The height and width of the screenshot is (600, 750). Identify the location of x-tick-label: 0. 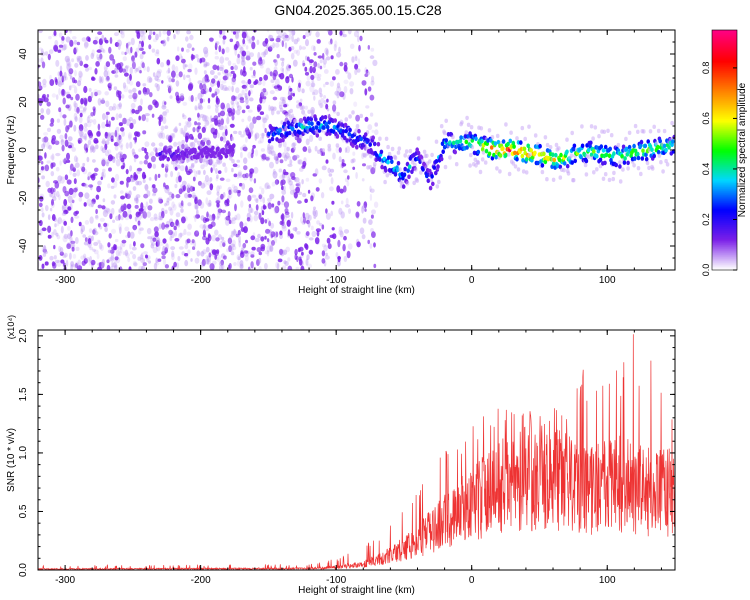
(472, 580).